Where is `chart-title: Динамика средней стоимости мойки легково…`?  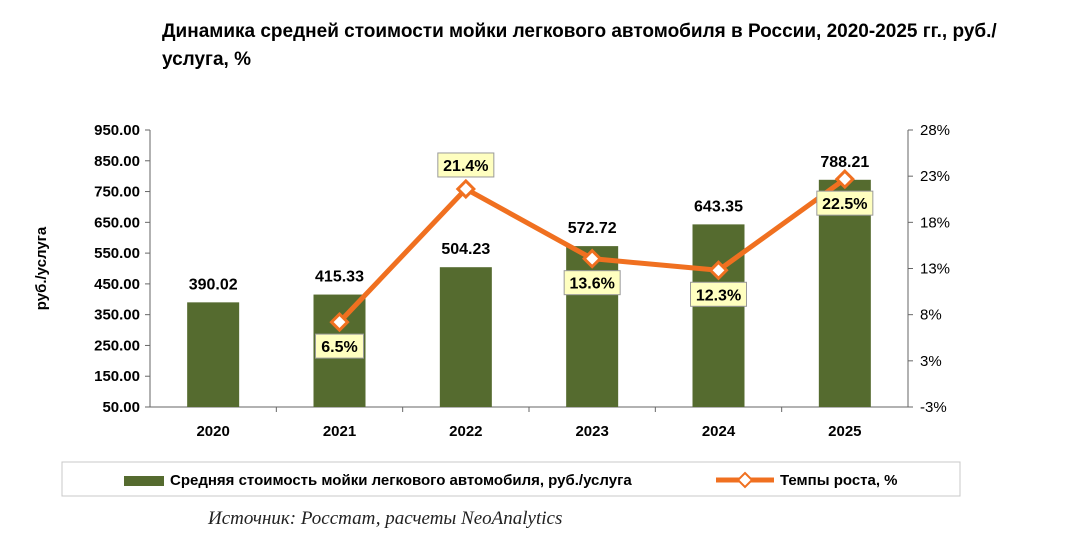 chart-title: Динамика средней стоимости мойки легково… is located at coordinates (579, 45).